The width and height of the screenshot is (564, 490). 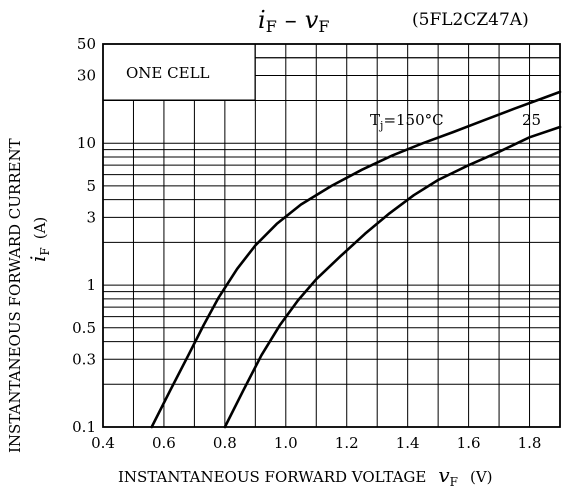 What do you see at coordinates (168, 73) in the screenshot?
I see `one-cell-label: ONE CELL` at bounding box center [168, 73].